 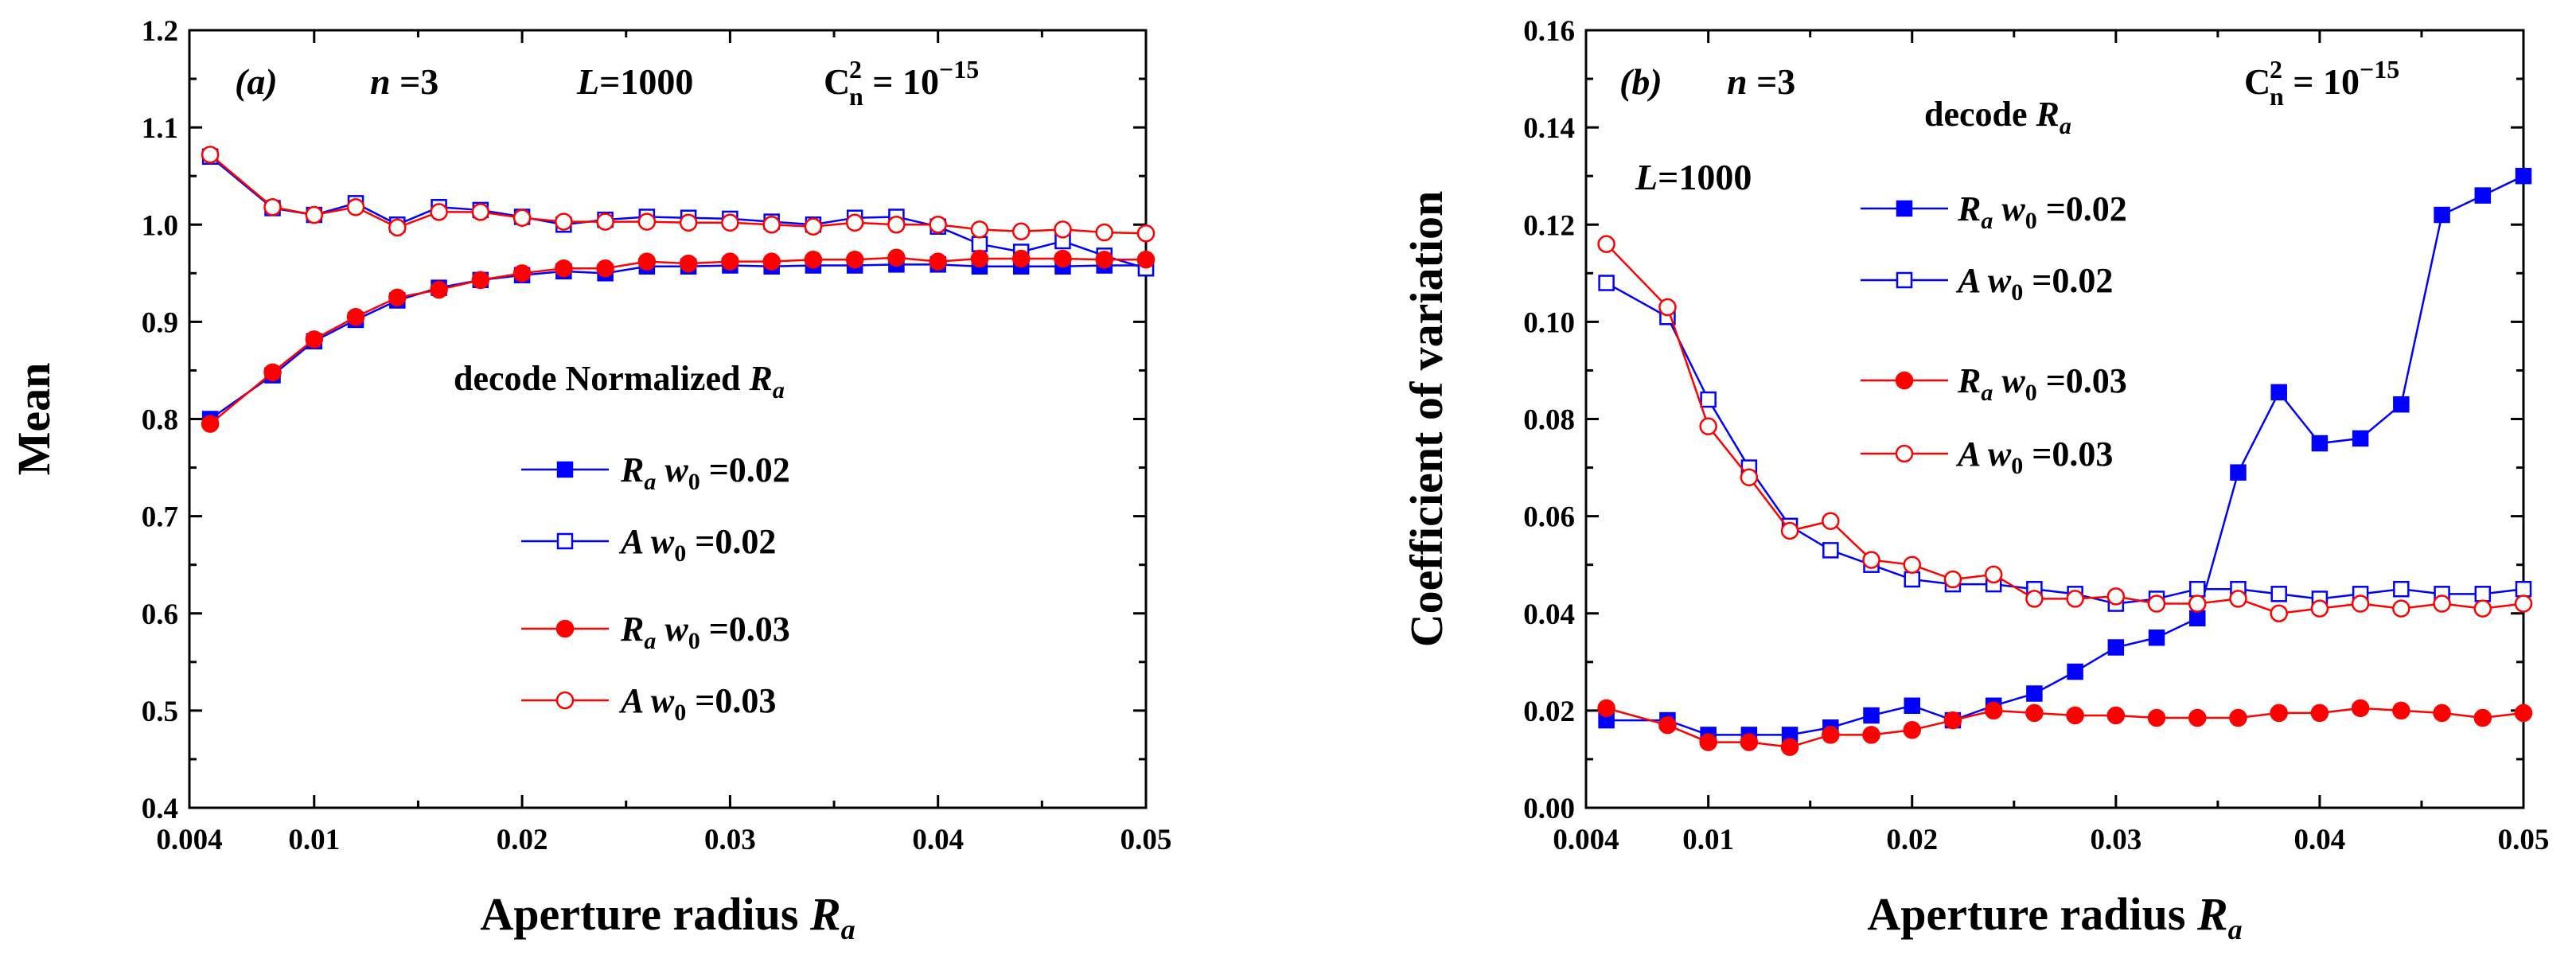 I want to click on y-tick-label: 0.6, so click(x=160, y=614).